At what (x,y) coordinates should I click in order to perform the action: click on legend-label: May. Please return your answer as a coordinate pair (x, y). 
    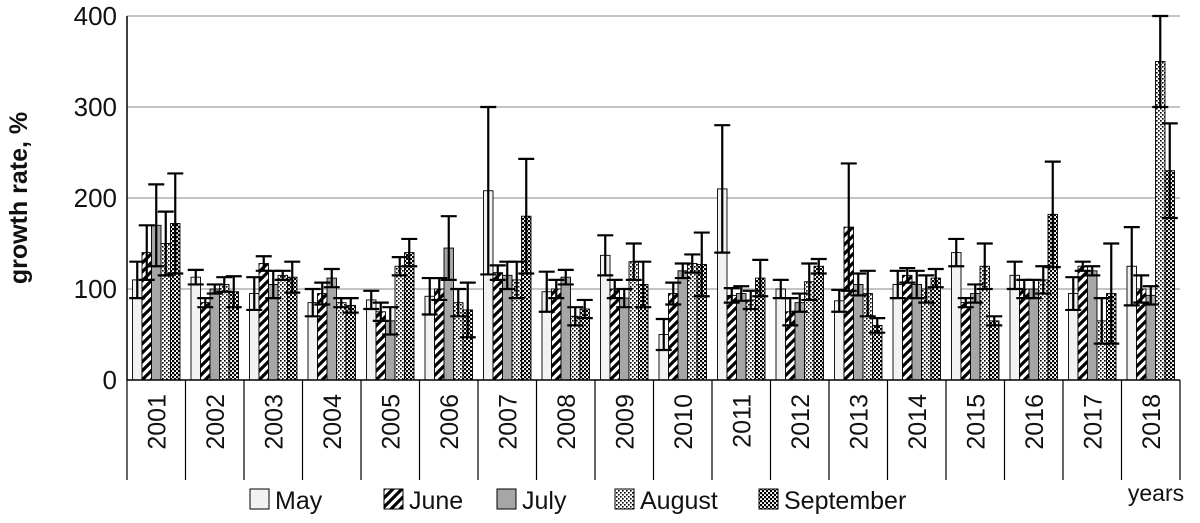
    Looking at the image, I should click on (299, 501).